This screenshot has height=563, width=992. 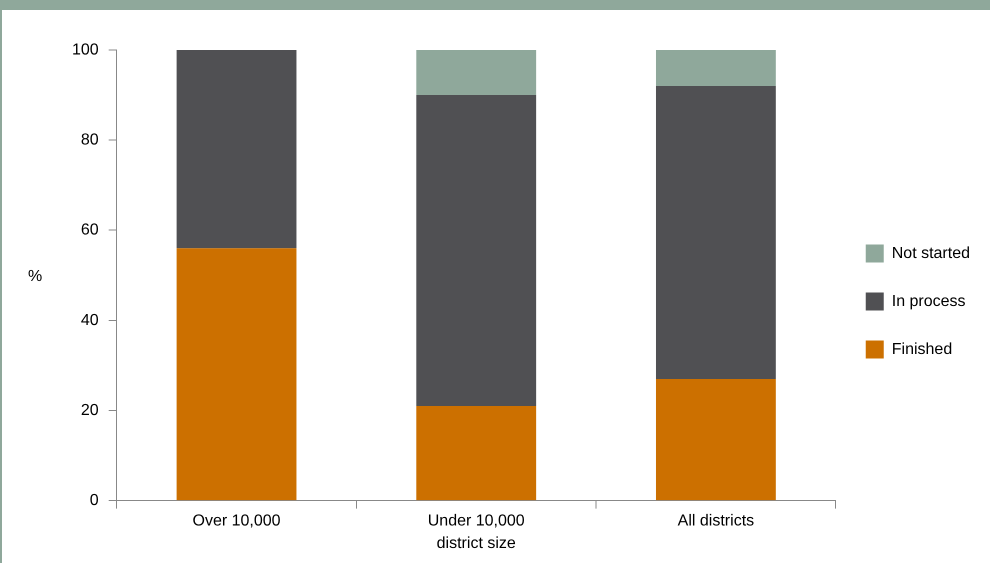 I want to click on x-tick-label: Under 10,000, so click(x=476, y=521).